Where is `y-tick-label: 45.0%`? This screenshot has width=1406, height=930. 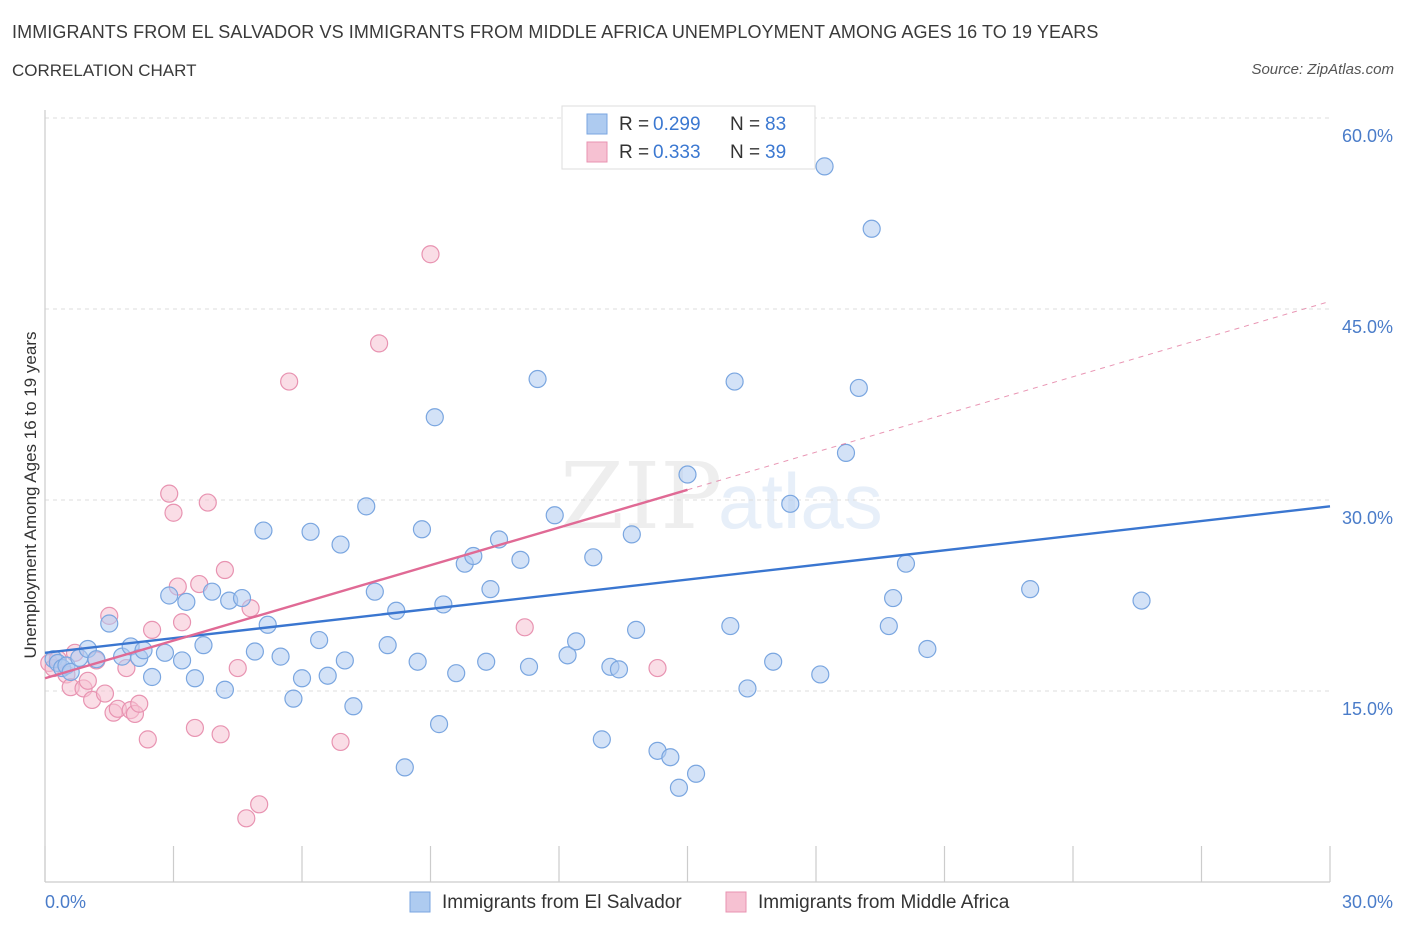 y-tick-label: 45.0% is located at coordinates (1367, 327).